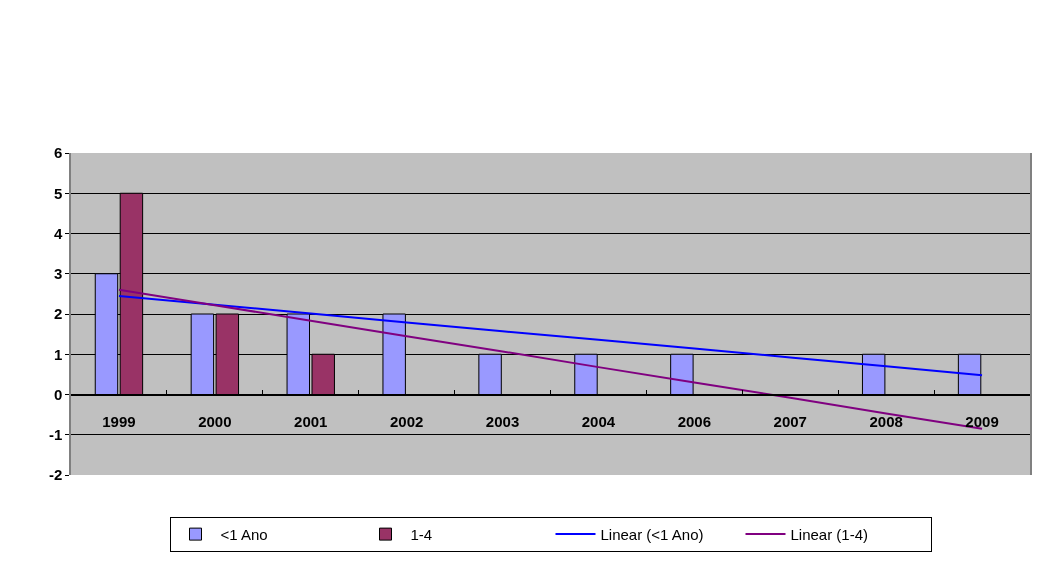 The width and height of the screenshot is (1043, 564). What do you see at coordinates (58, 153) in the screenshot?
I see `y-tick-label: 6` at bounding box center [58, 153].